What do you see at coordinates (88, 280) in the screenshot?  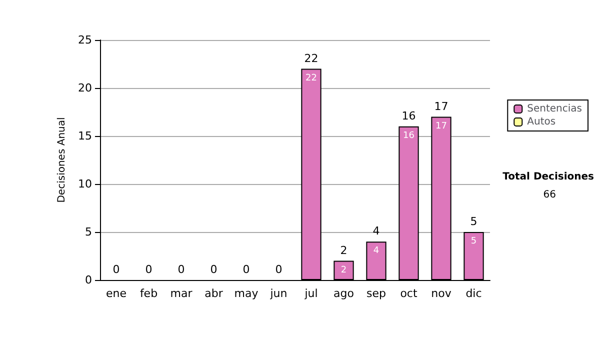 I see `y-tick-label: 0` at bounding box center [88, 280].